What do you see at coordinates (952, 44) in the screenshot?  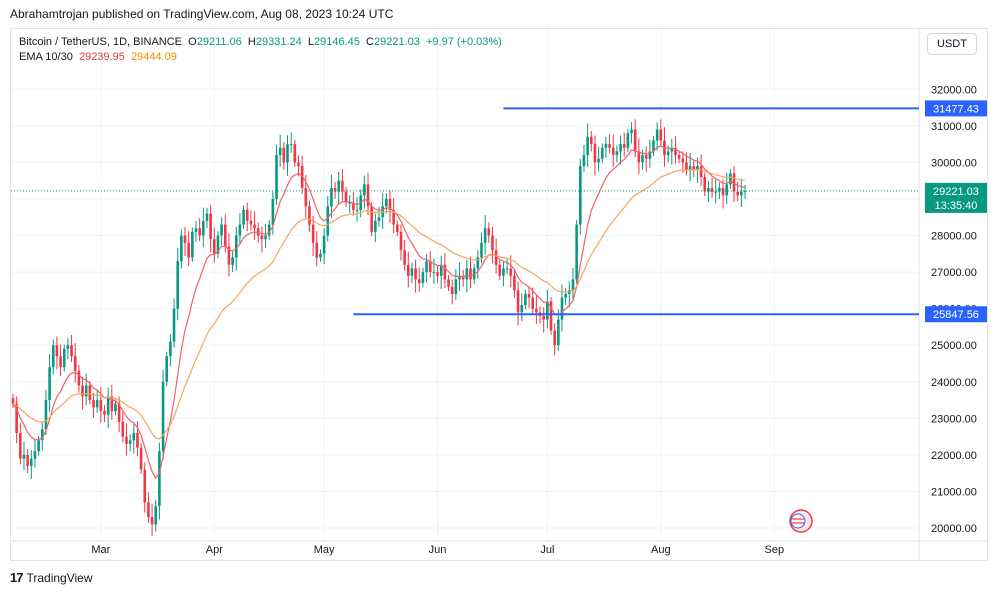 I see `currency-button: USDT` at bounding box center [952, 44].